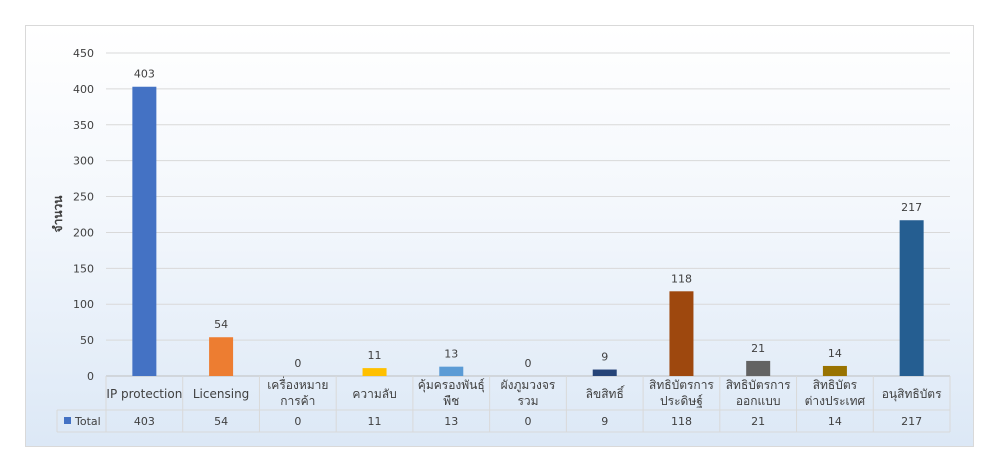  What do you see at coordinates (835, 401) in the screenshot?
I see `x-tick-label: ต่างประเทศ` at bounding box center [835, 401].